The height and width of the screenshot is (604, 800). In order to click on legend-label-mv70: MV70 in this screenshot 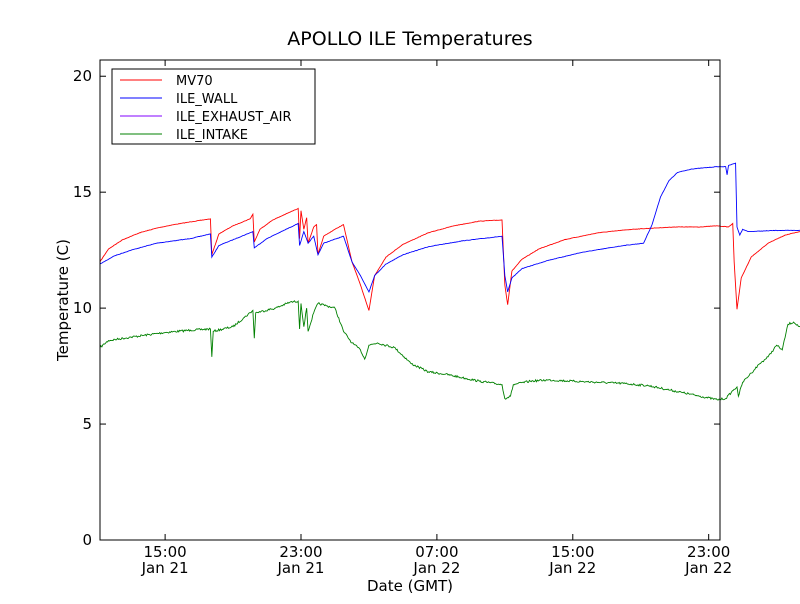, I will do `click(194, 81)`.